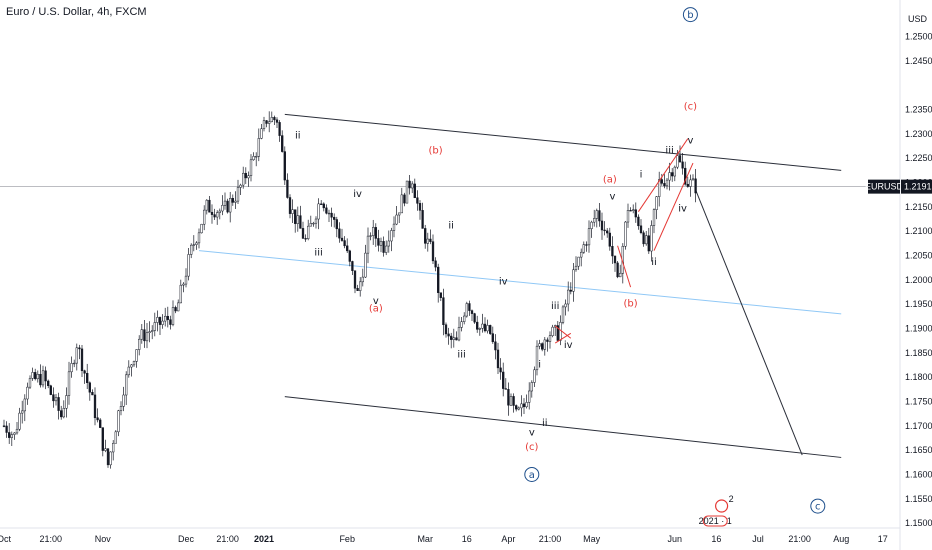 The height and width of the screenshot is (550, 932). What do you see at coordinates (76, 12) in the screenshot?
I see `symbol-title: Euro / U.S. Dollar, 4h, FXCM` at bounding box center [76, 12].